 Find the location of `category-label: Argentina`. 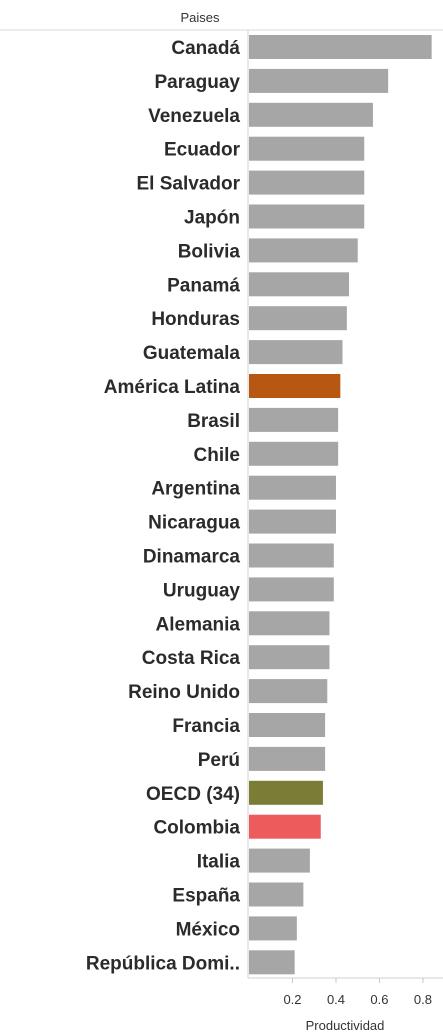

category-label: Argentina is located at coordinates (195, 489).